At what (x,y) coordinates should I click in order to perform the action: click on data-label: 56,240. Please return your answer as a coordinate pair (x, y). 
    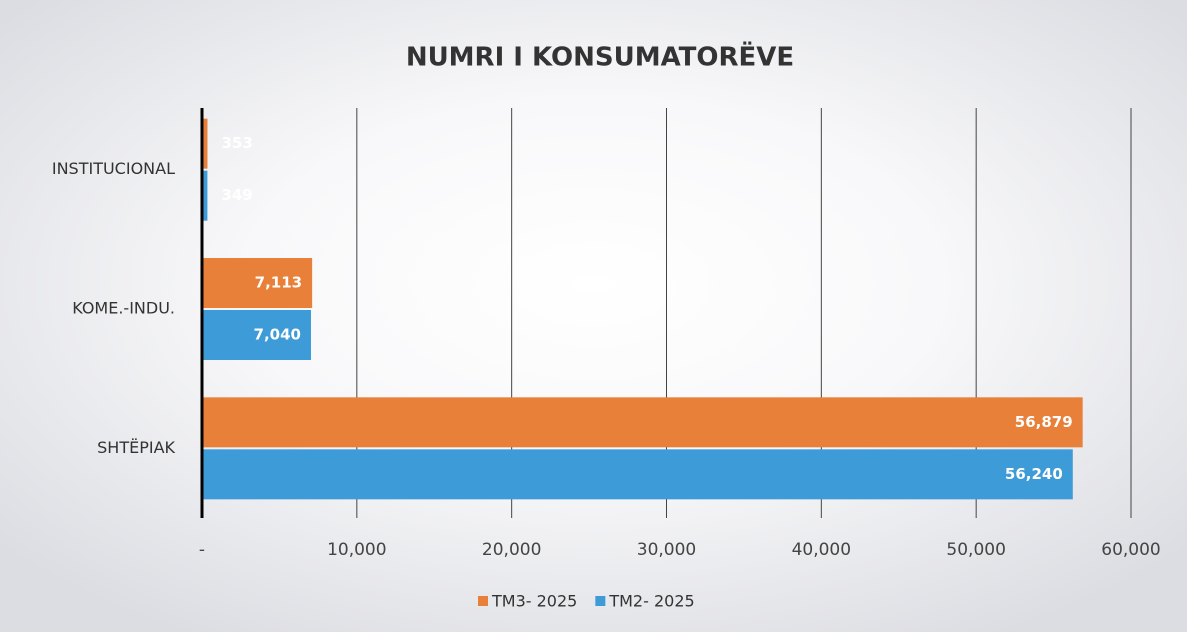
    Looking at the image, I should click on (1034, 474).